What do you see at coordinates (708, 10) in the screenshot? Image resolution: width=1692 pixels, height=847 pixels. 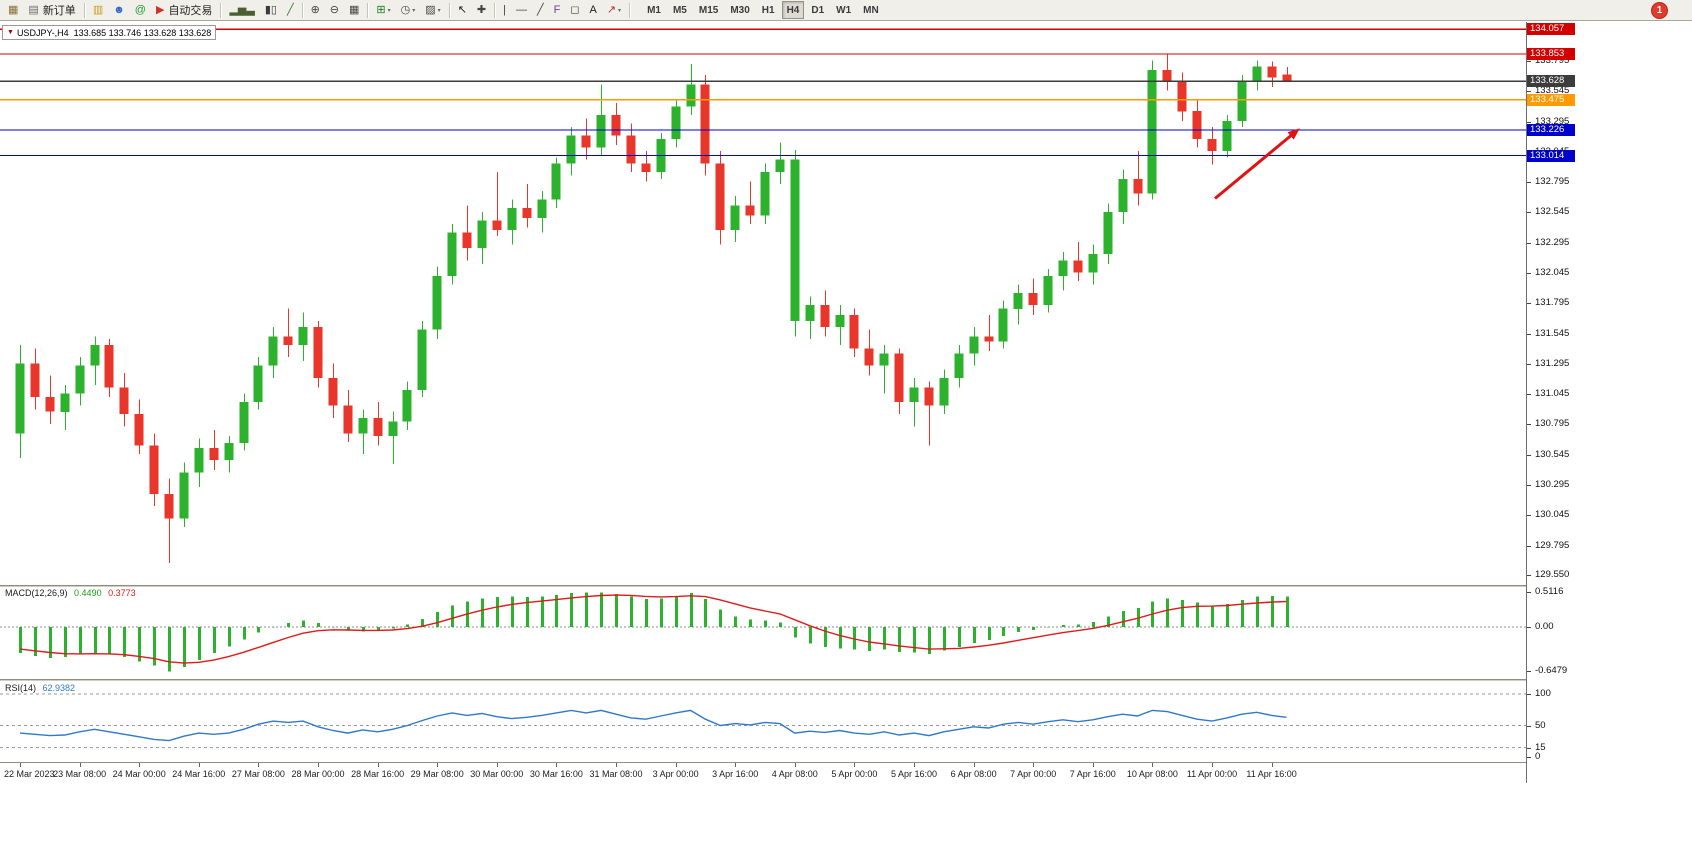 I see `timeframe-m15: M15` at bounding box center [708, 10].